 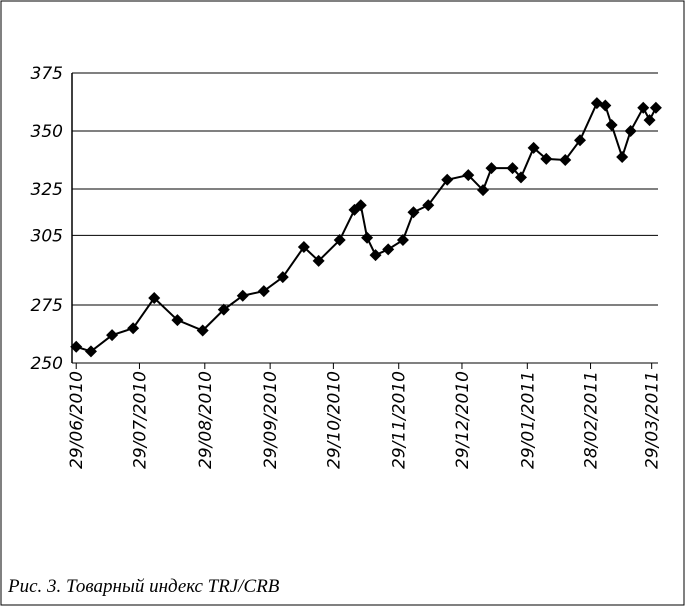 I want to click on x-tick-label: 29/12/2010, so click(x=463, y=420).